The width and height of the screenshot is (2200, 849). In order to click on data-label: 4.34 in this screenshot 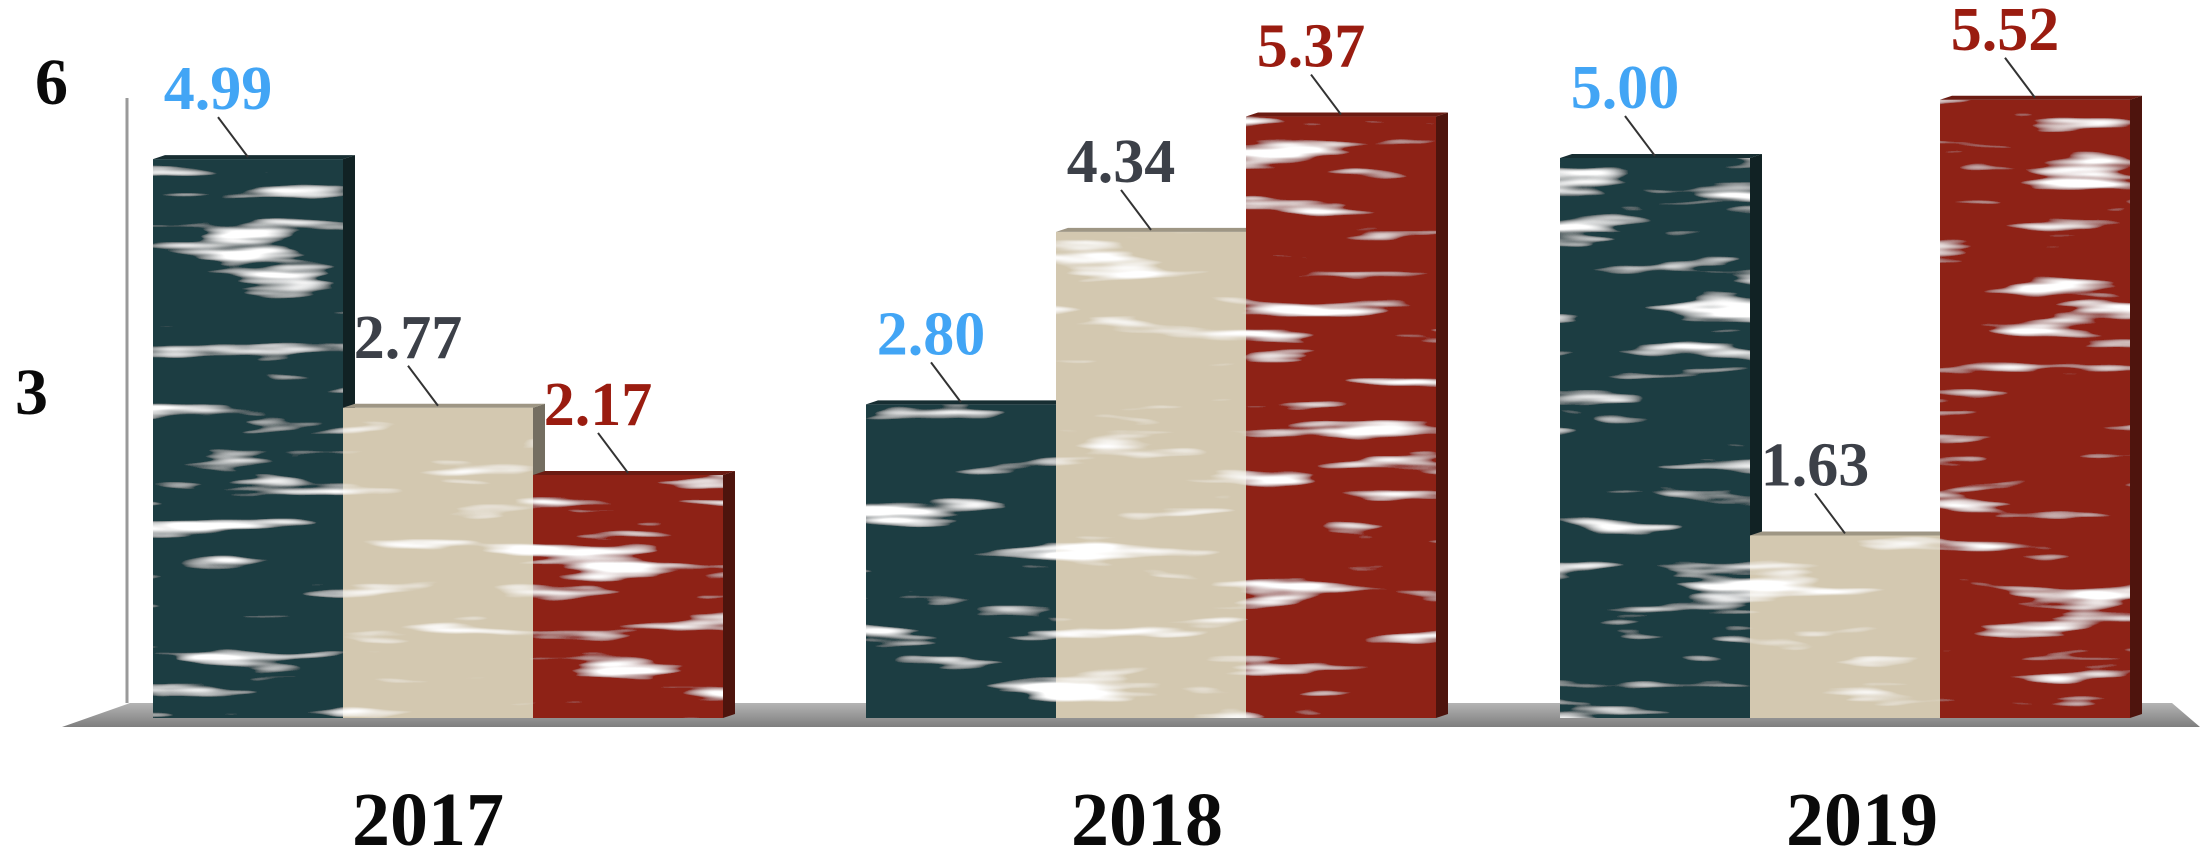, I will do `click(1121, 162)`.